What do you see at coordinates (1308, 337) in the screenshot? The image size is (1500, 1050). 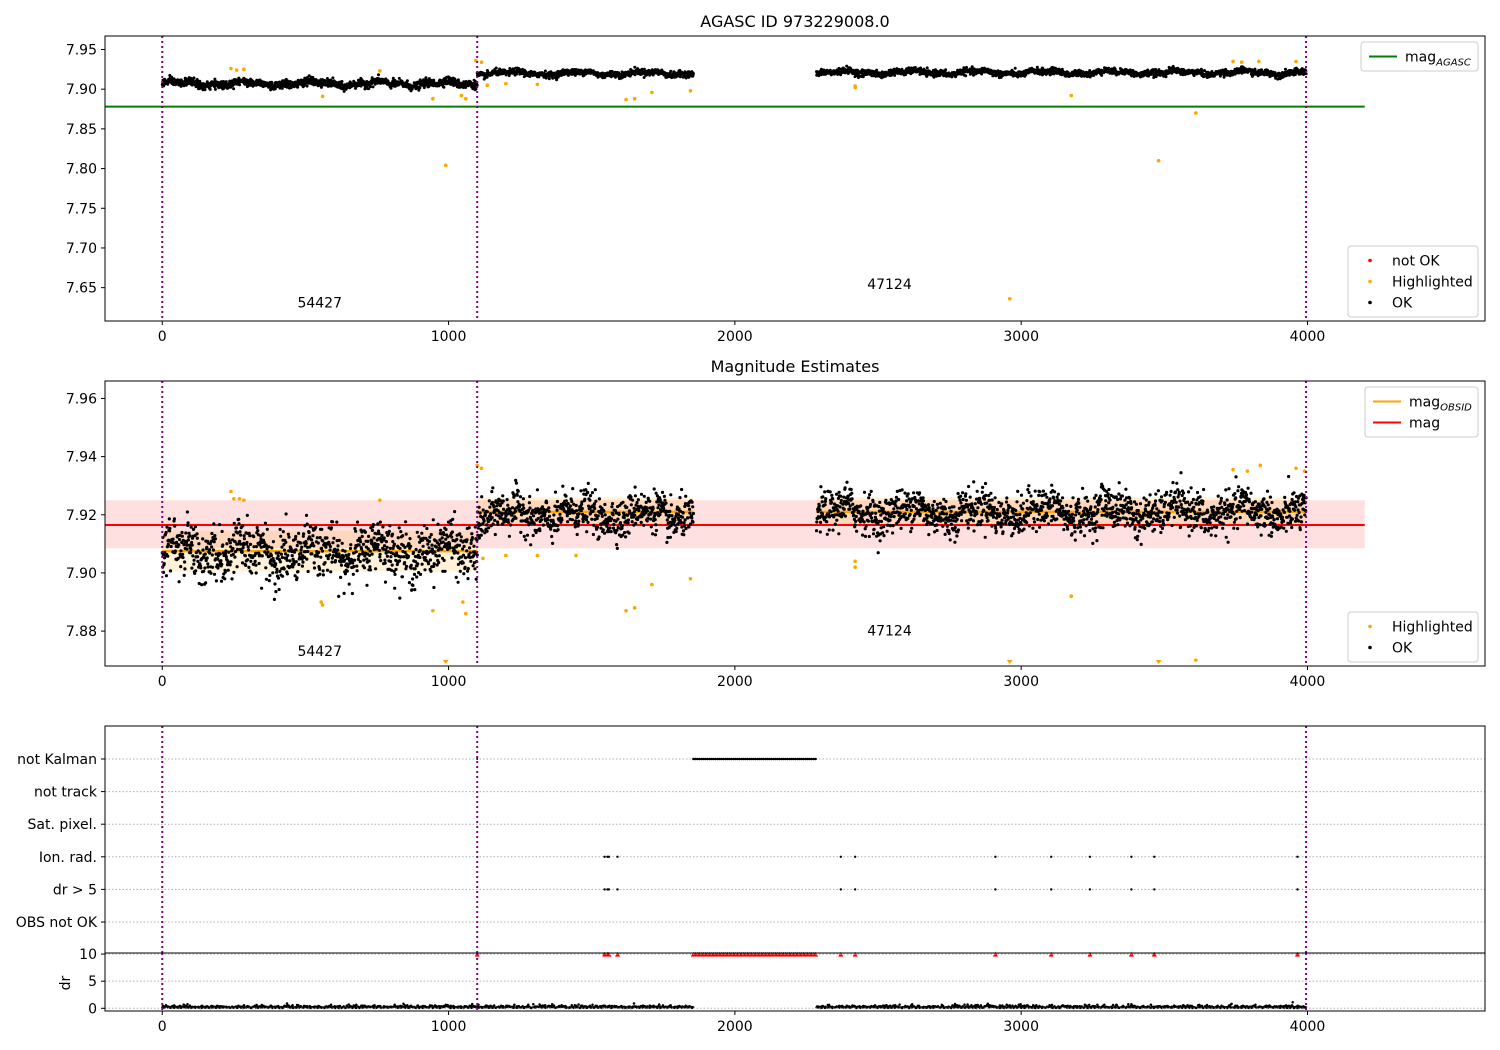 I see `agasc-x-tick-label: 4000` at bounding box center [1308, 337].